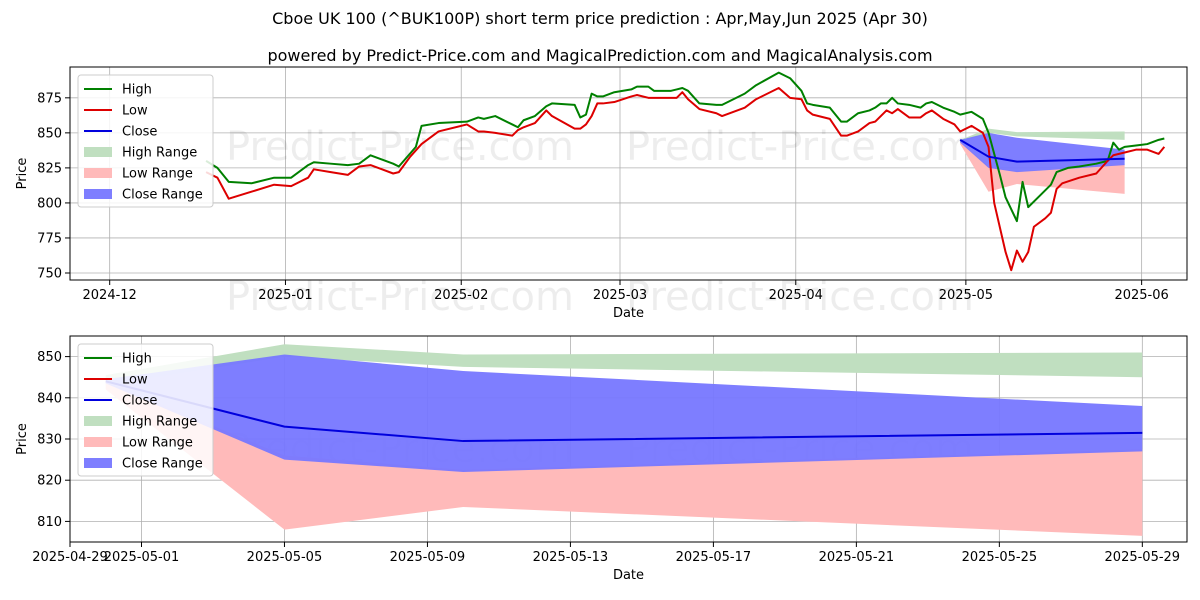 The height and width of the screenshot is (600, 1200). I want to click on y-tick-label: 825, so click(49, 168).